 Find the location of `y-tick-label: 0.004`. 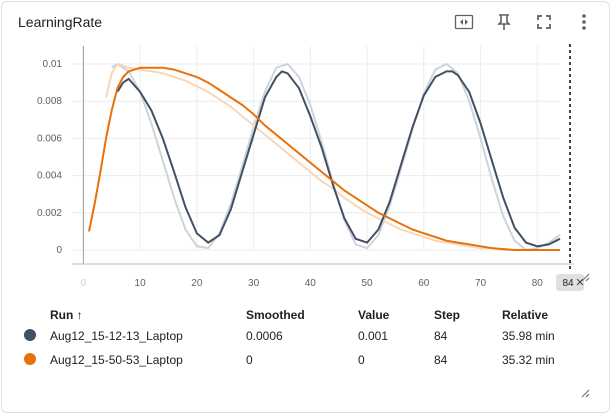

y-tick-label: 0.004 is located at coordinates (49, 176).